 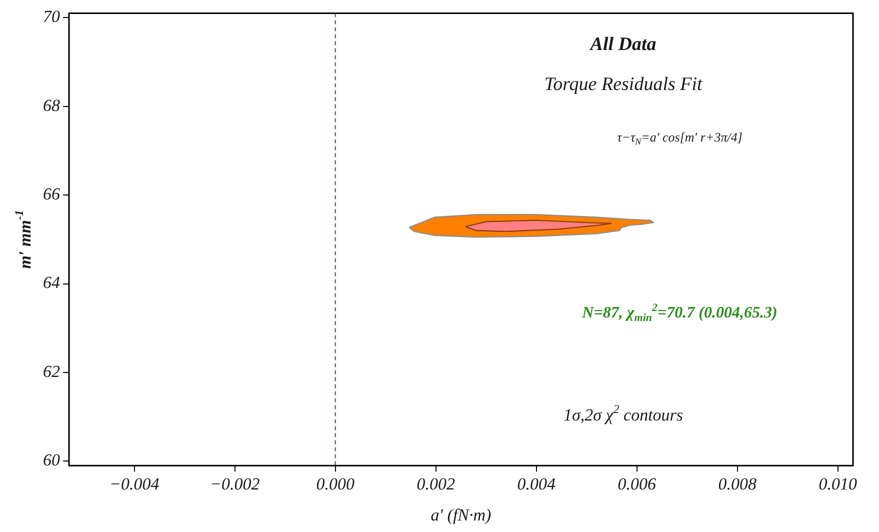 I want to click on text: Torque Residuals Fit, so click(x=624, y=85).